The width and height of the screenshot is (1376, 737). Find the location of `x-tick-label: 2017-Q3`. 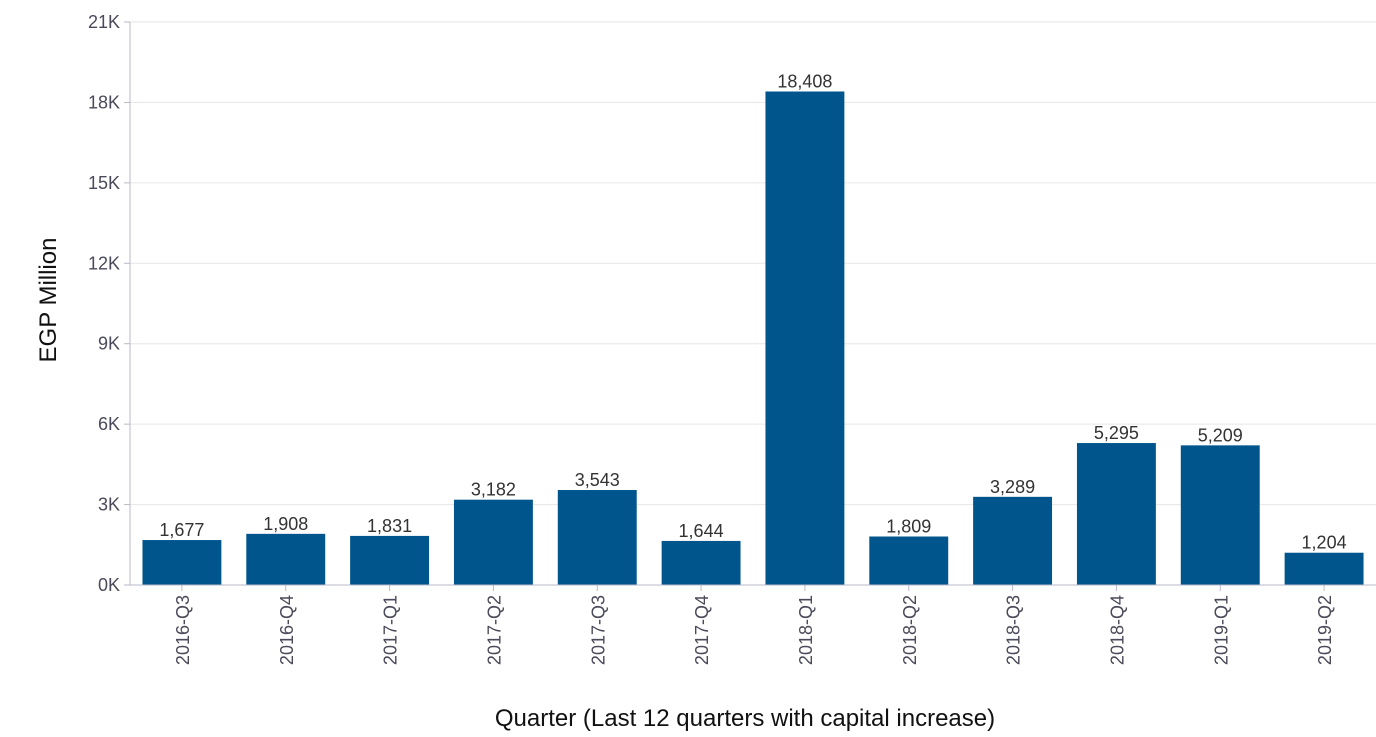

x-tick-label: 2017-Q3 is located at coordinates (598, 630).